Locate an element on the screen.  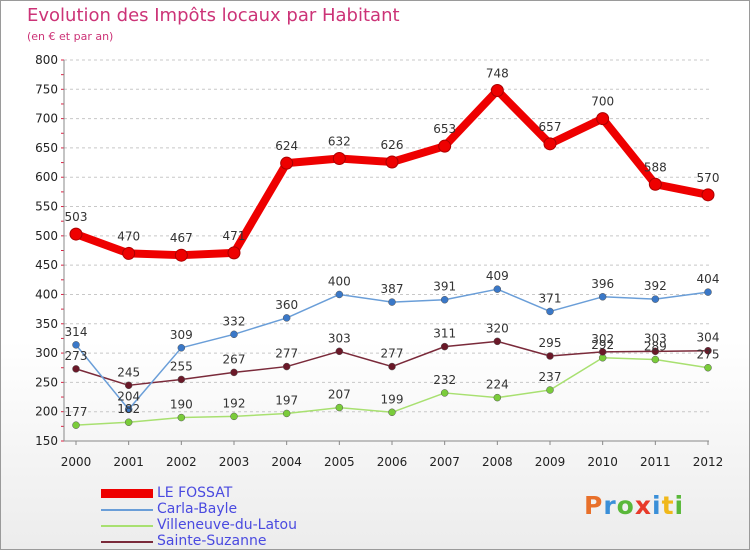
data-label: 224 is located at coordinates (497, 385).